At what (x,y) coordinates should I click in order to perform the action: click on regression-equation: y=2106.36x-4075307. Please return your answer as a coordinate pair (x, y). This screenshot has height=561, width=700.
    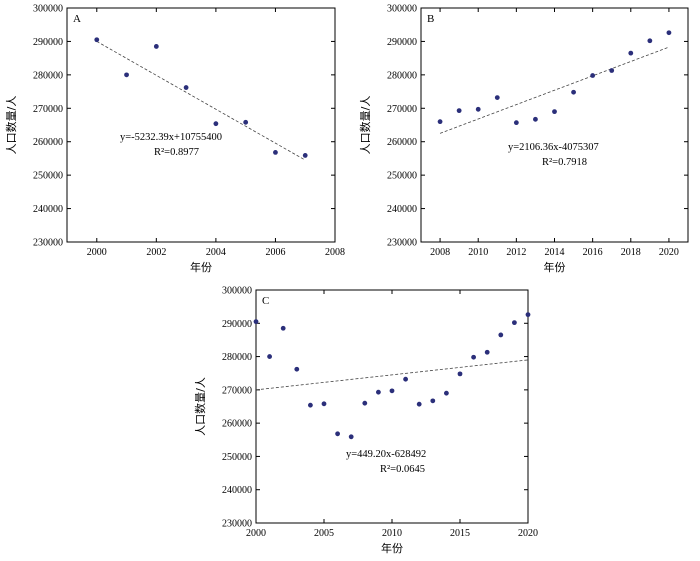
    Looking at the image, I should click on (553, 147).